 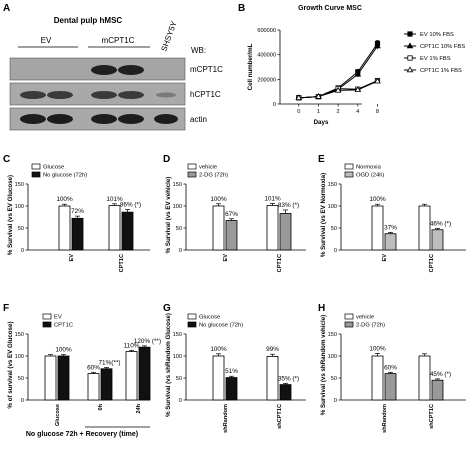 I want to click on legend-label: Glucose, so click(x=53, y=168).